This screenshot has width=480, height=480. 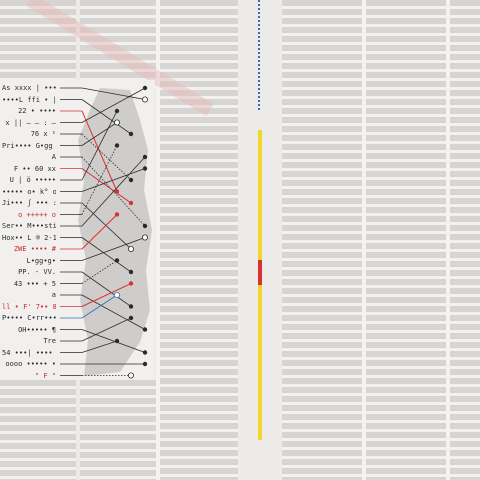 What do you see at coordinates (43, 134) in the screenshot?
I see `legend-label: 76 x ¹` at bounding box center [43, 134].